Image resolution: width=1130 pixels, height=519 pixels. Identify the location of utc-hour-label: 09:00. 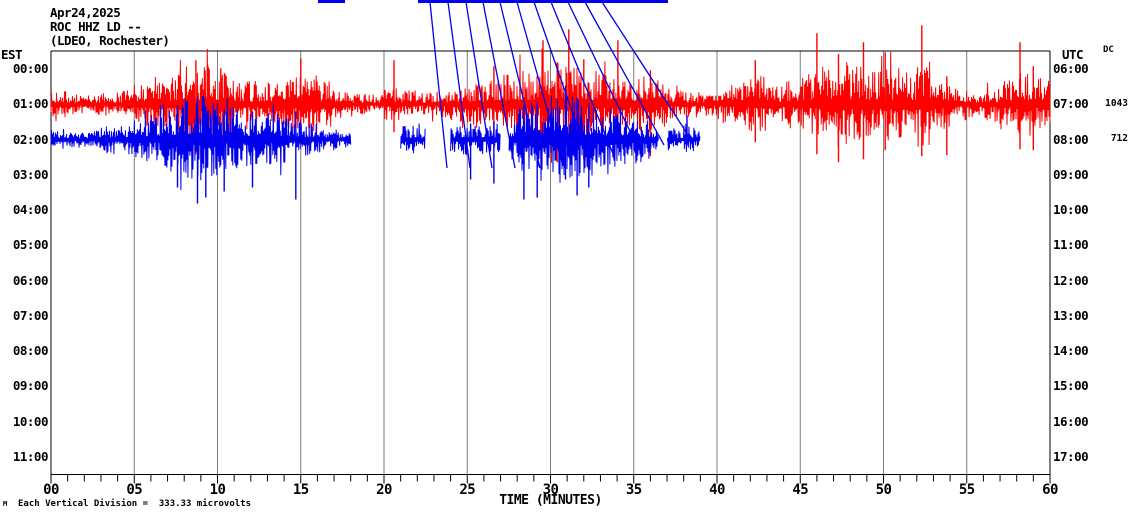
(1071, 174).